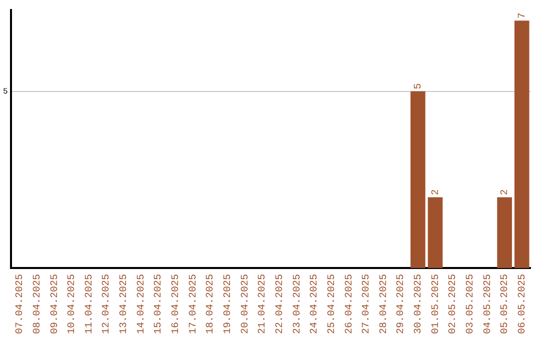 This screenshot has width=540, height=340. Describe the element at coordinates (471, 304) in the screenshot. I see `x-tick-label: 03.05.2025` at that location.